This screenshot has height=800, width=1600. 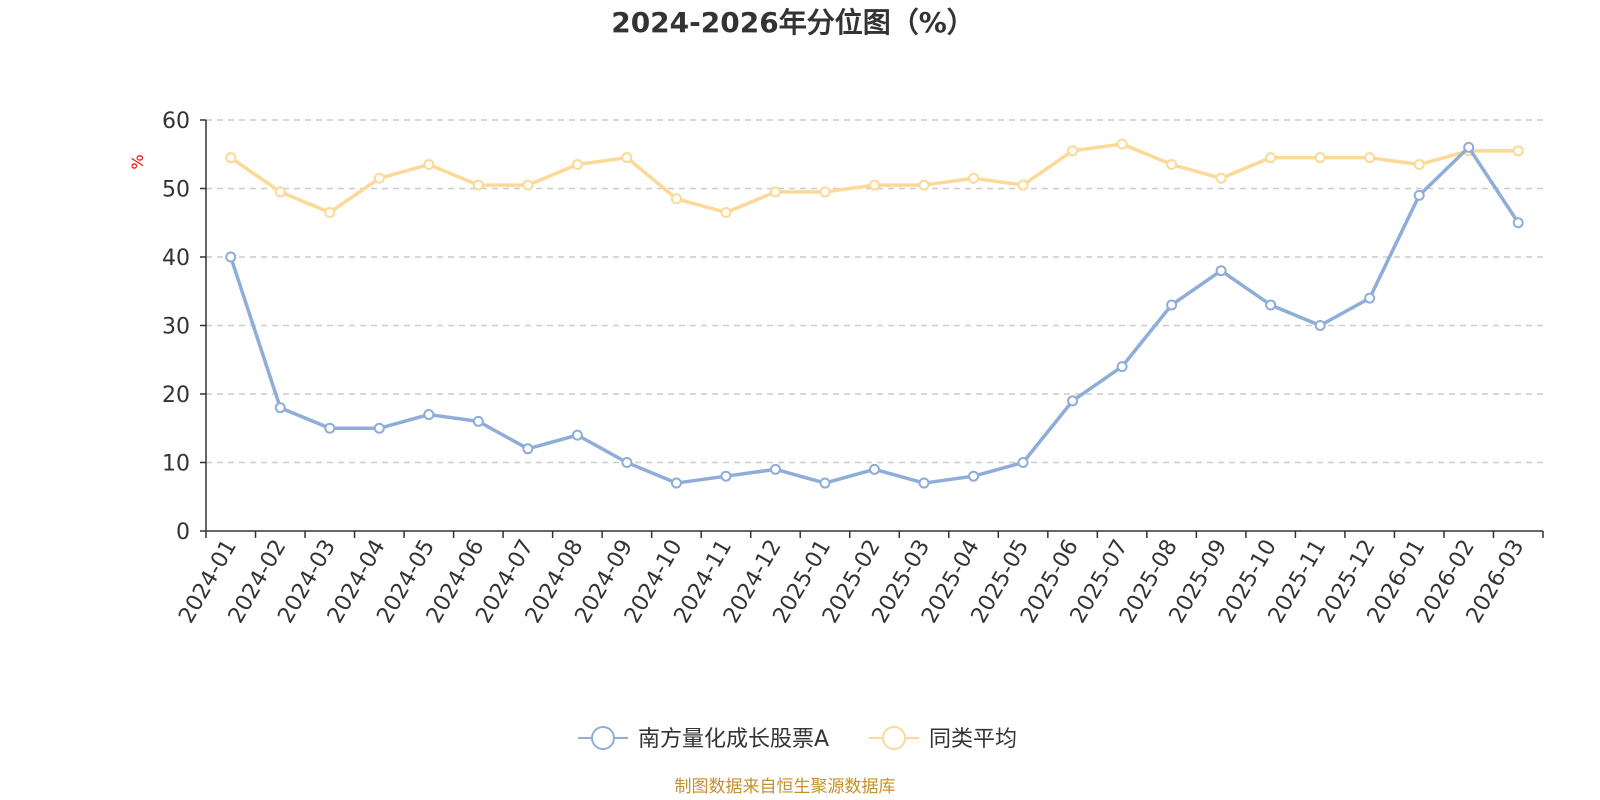 What do you see at coordinates (176, 464) in the screenshot?
I see `y-tick-label: 10` at bounding box center [176, 464].